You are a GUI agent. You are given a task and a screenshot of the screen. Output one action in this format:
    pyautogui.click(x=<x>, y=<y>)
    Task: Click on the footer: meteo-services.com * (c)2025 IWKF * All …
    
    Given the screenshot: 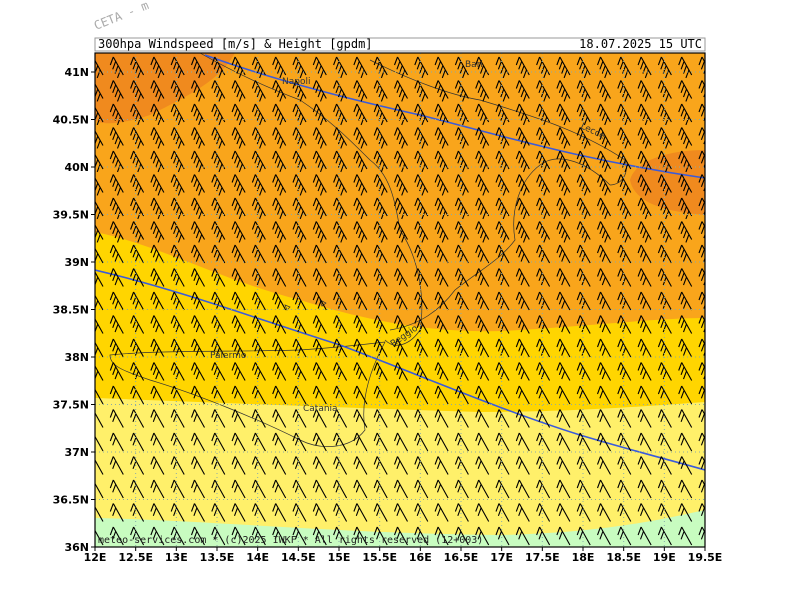 What is the action you would take?
    pyautogui.click(x=290, y=540)
    